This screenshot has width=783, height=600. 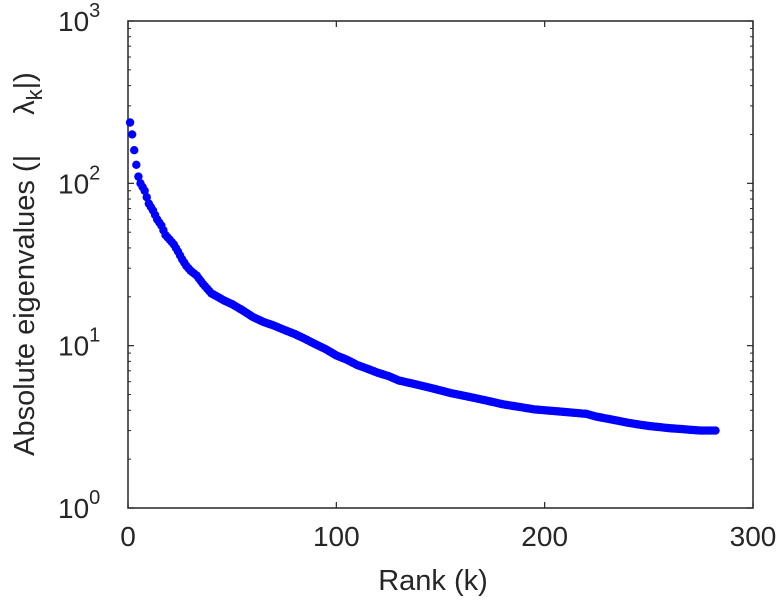 I want to click on x-axis-title: Rank (k), so click(x=433, y=581).